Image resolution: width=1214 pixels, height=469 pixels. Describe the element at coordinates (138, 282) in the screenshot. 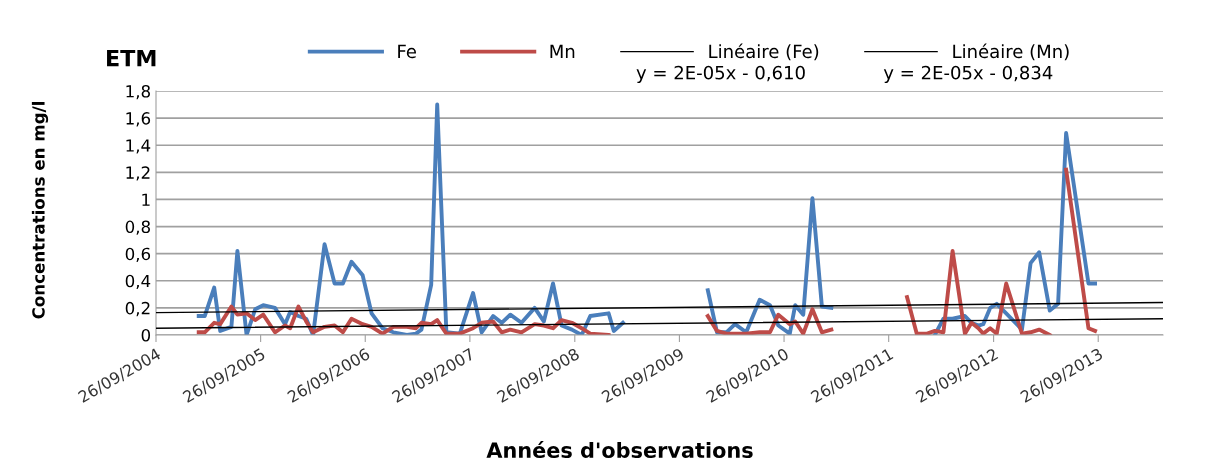

I see `y-tick-label: 0,4` at that location.